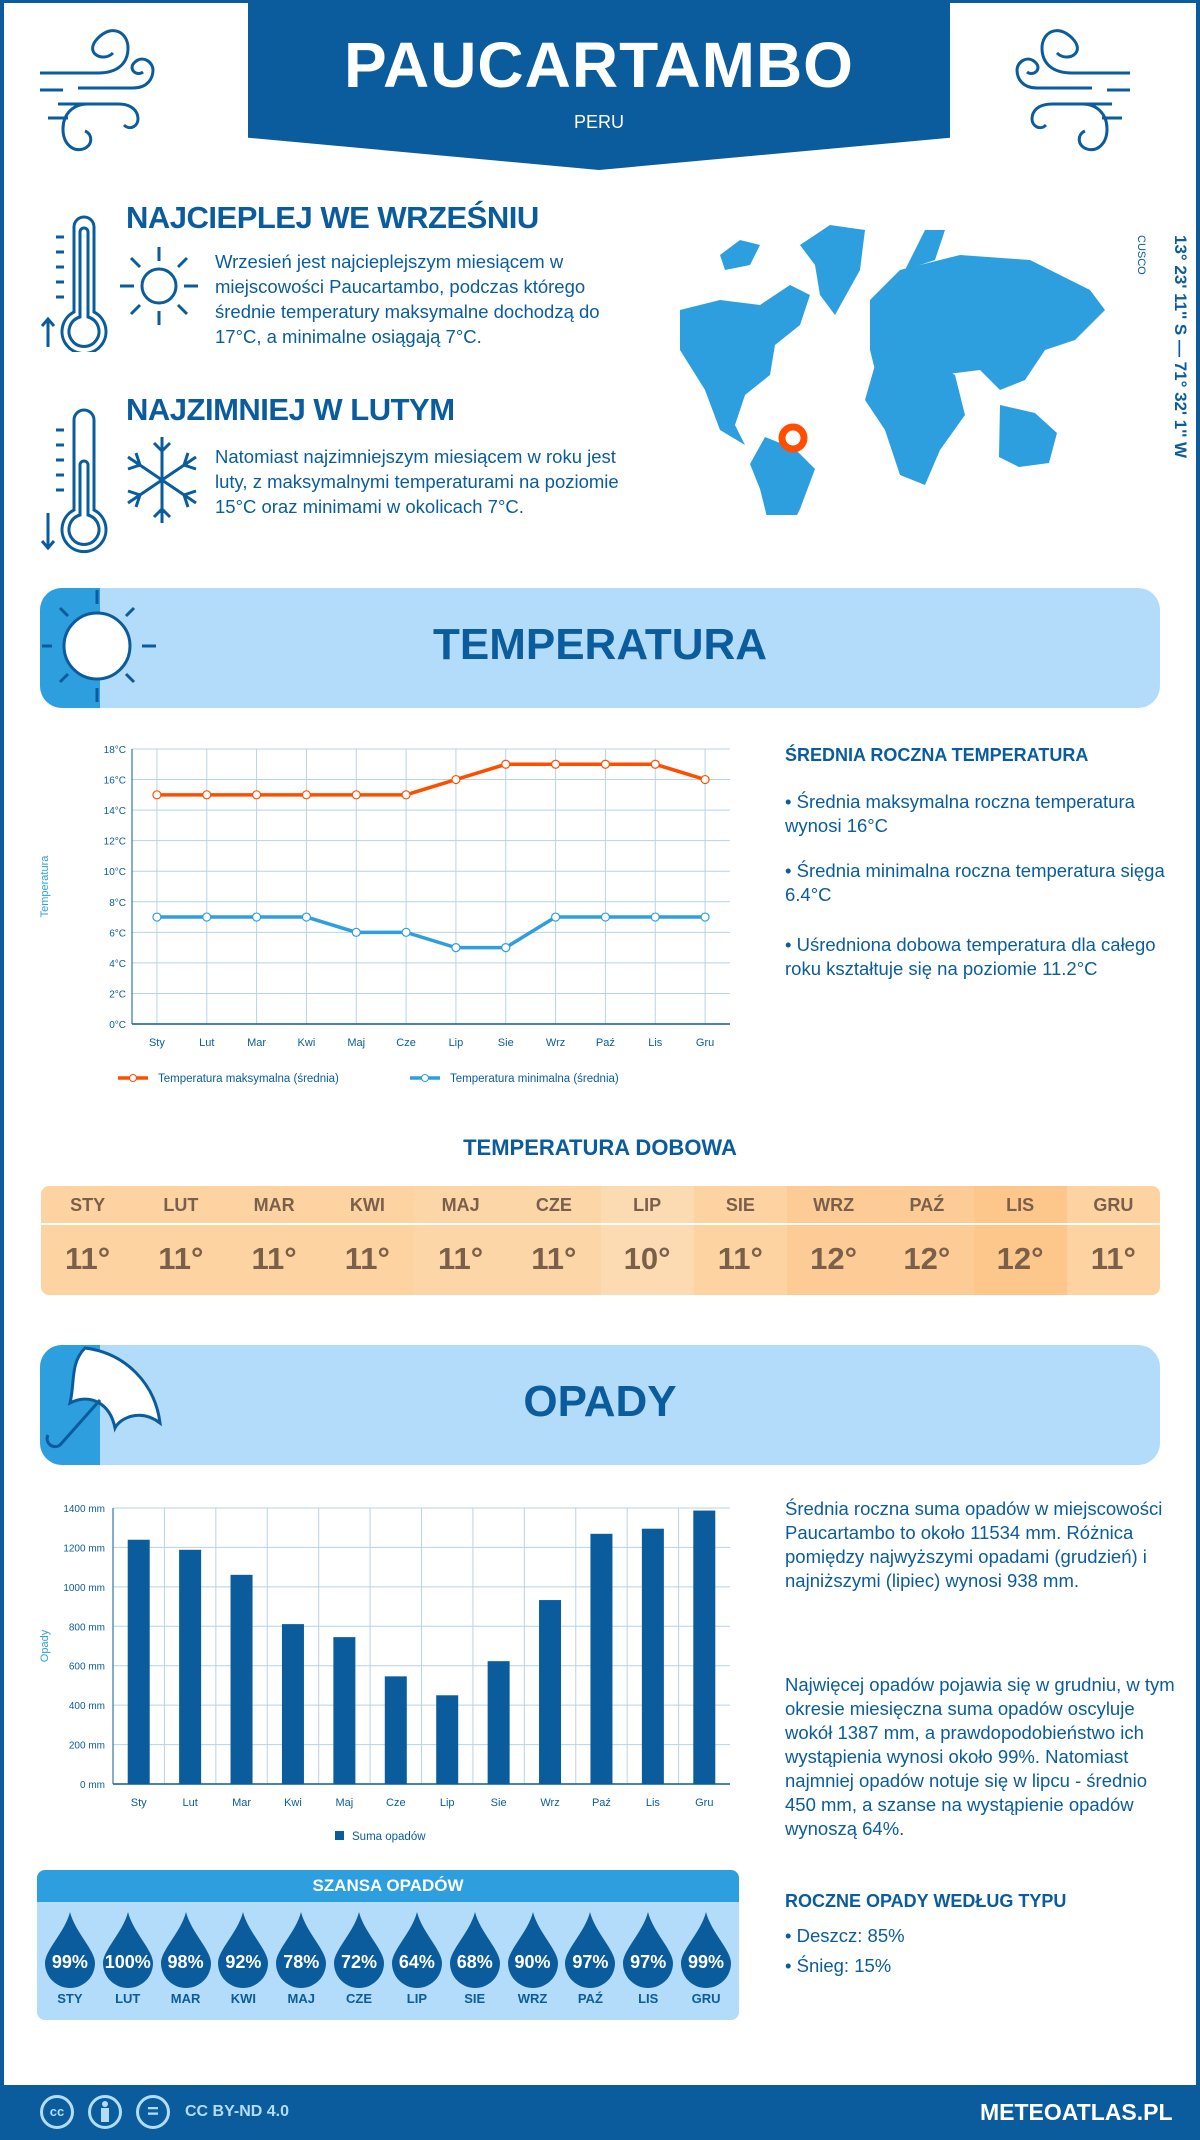 This screenshot has height=2140, width=1200. I want to click on footer, so click(600, 2112).